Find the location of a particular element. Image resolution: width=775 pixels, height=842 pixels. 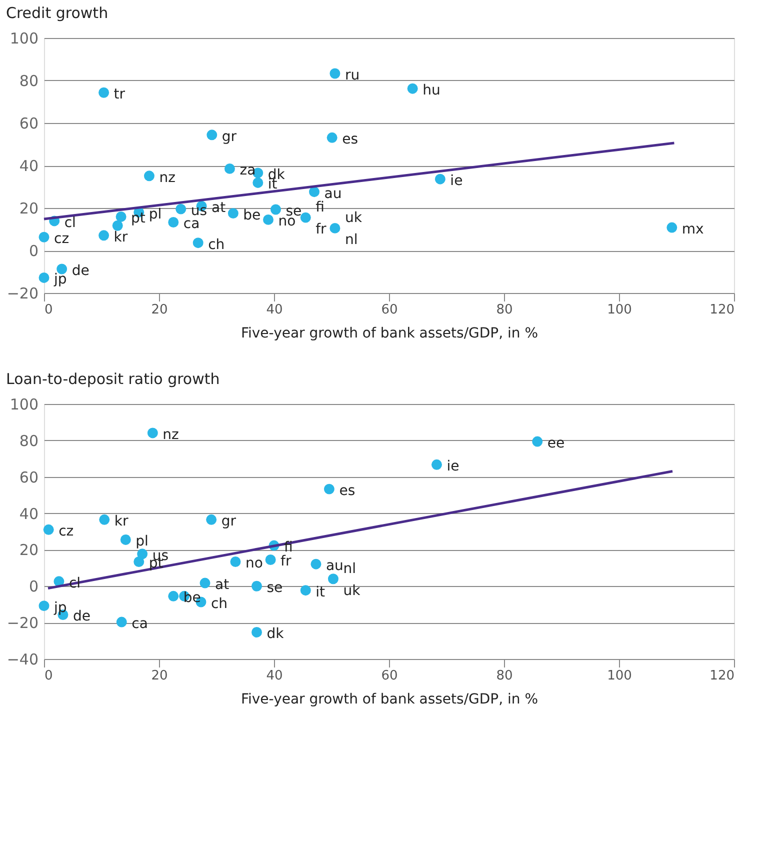

annotation: it is located at coordinates (321, 592).